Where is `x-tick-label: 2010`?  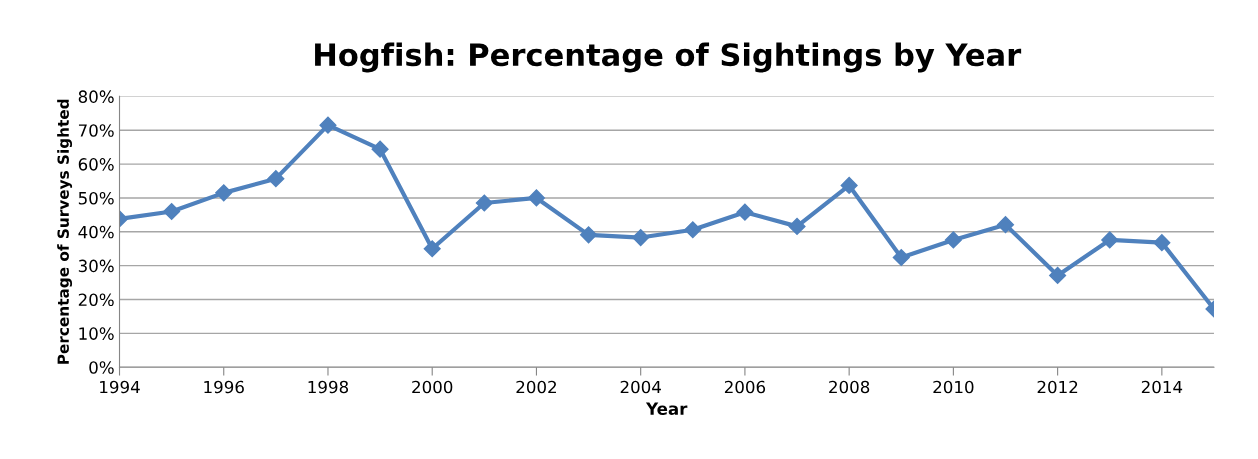
x-tick-label: 2010 is located at coordinates (953, 387).